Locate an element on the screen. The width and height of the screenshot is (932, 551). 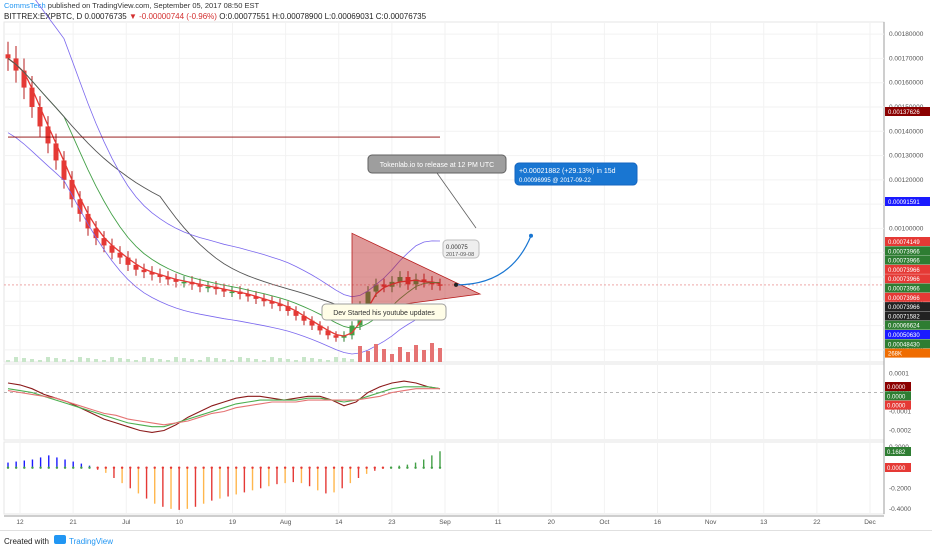
symbol-name: BITTREX:EXPBTC, D is located at coordinates (43, 16).